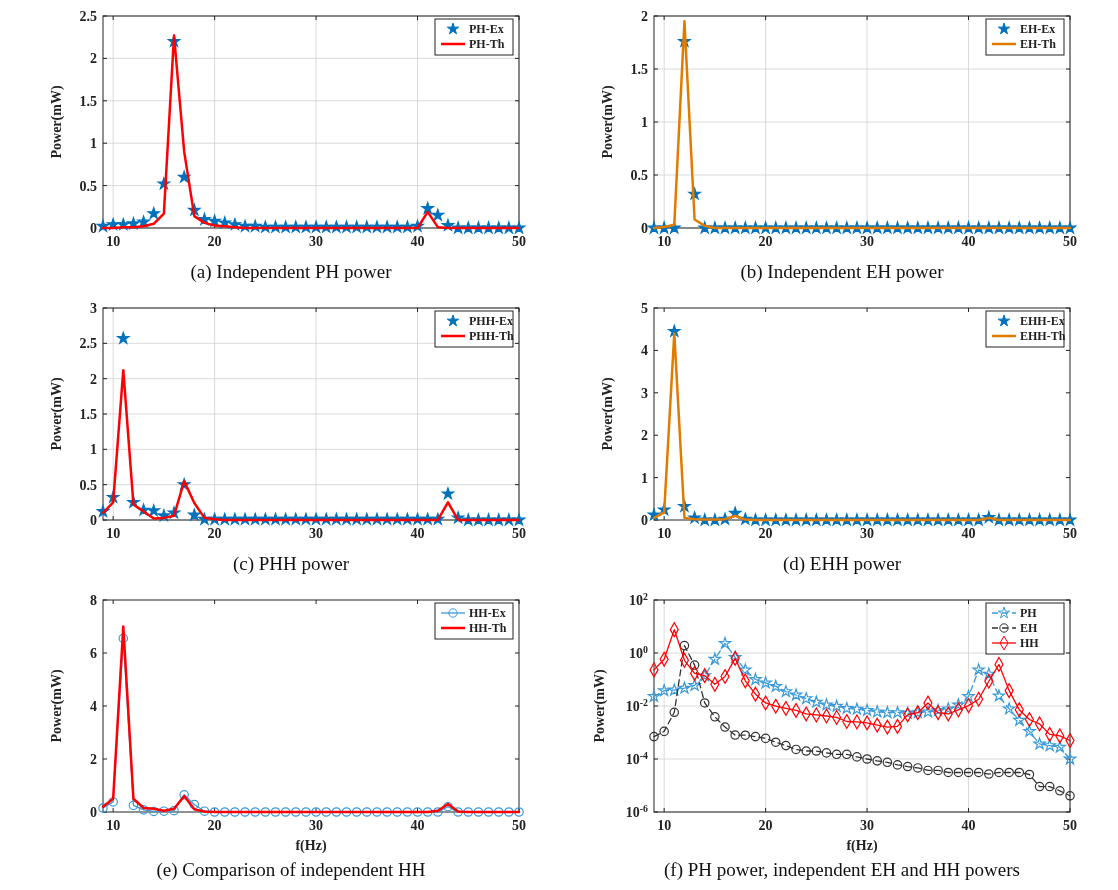  What do you see at coordinates (93, 600) in the screenshot?
I see `y-tick-label: 8` at bounding box center [93, 600].